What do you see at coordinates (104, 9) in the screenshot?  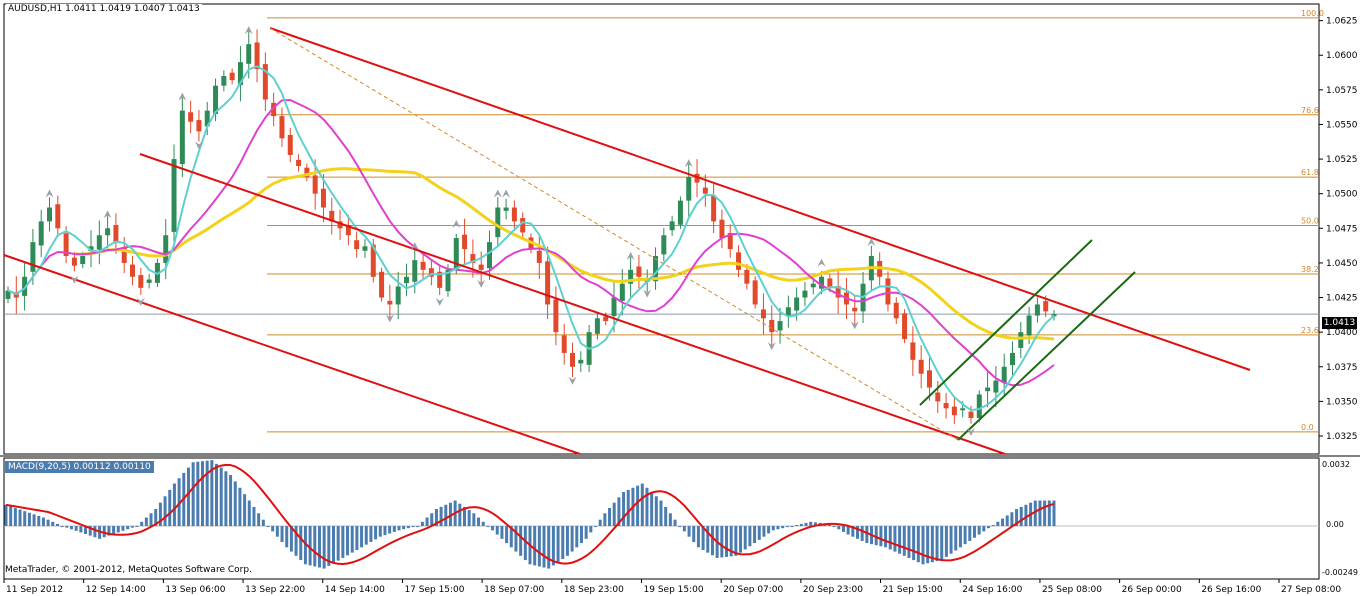 I see `chart-header-label: AUDUSD,H1 1.0411 1.0419 1.0407 1.0413` at bounding box center [104, 9].